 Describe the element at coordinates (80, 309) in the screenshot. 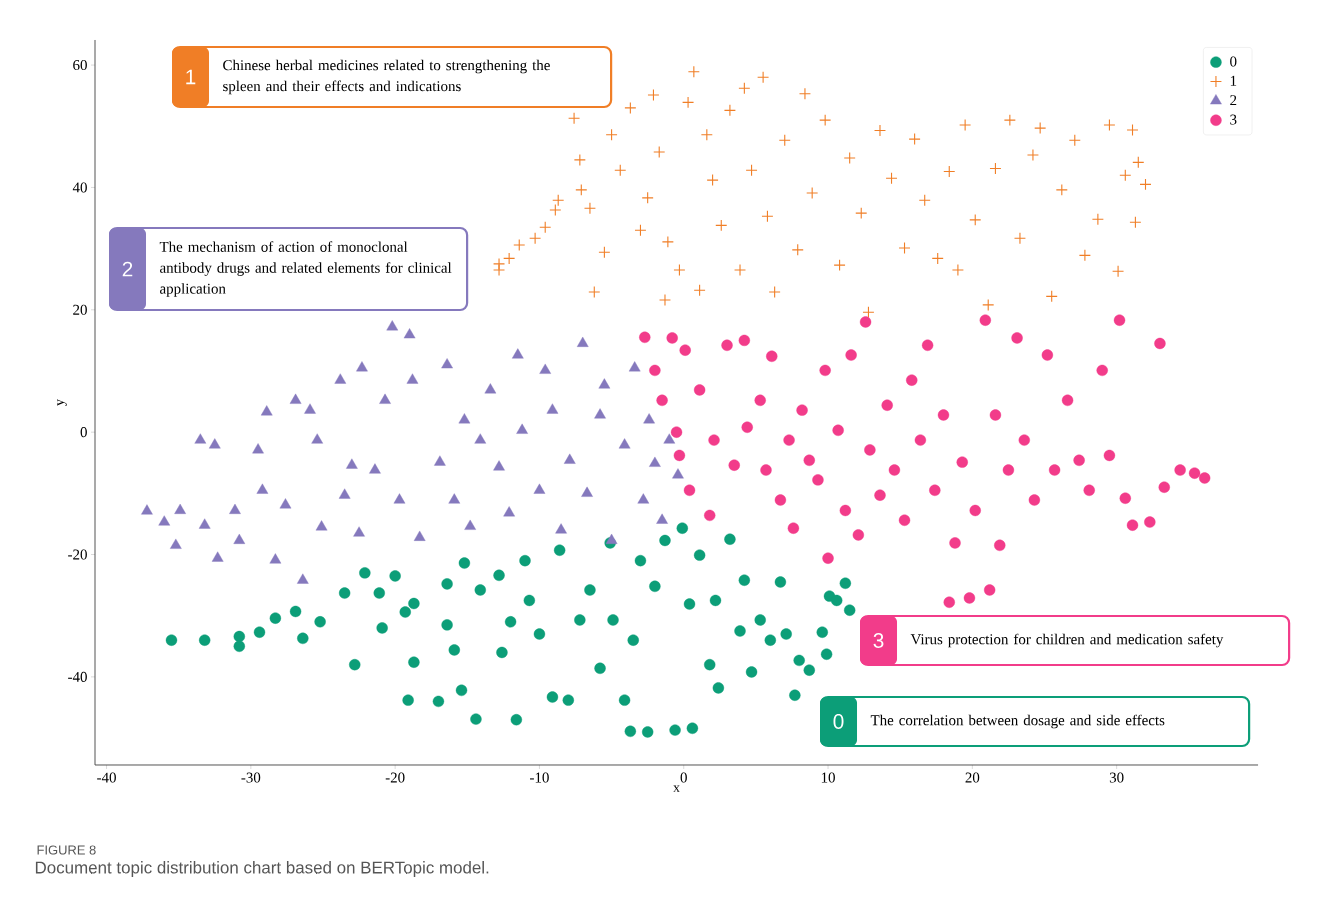

I see `y-tick-label: 20` at that location.